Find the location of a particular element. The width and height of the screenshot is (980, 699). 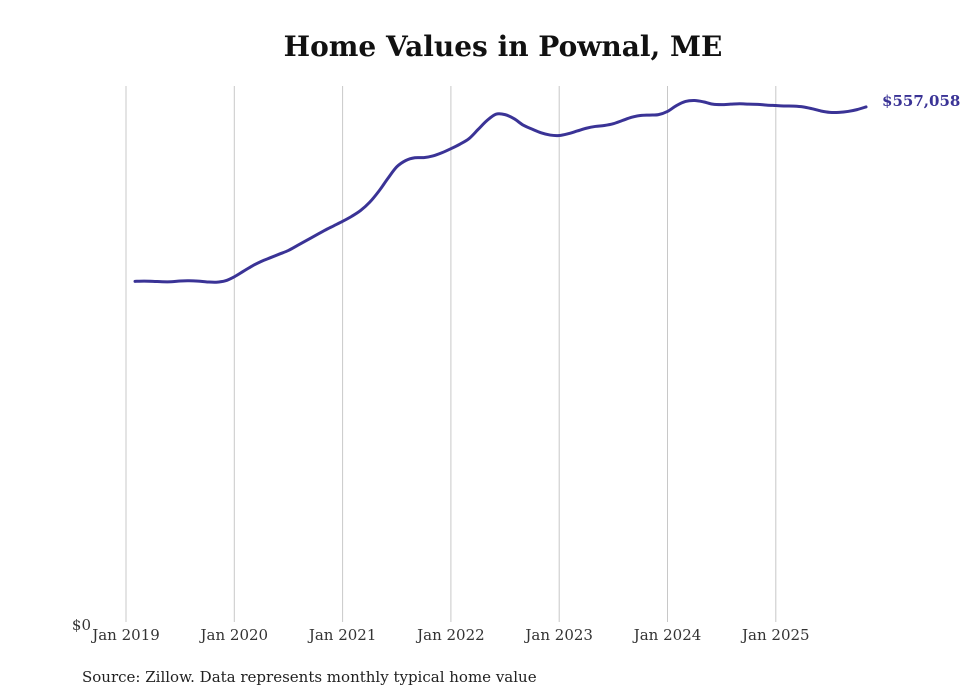

chart-title: Home Values in Pownal, ME is located at coordinates (503, 46).